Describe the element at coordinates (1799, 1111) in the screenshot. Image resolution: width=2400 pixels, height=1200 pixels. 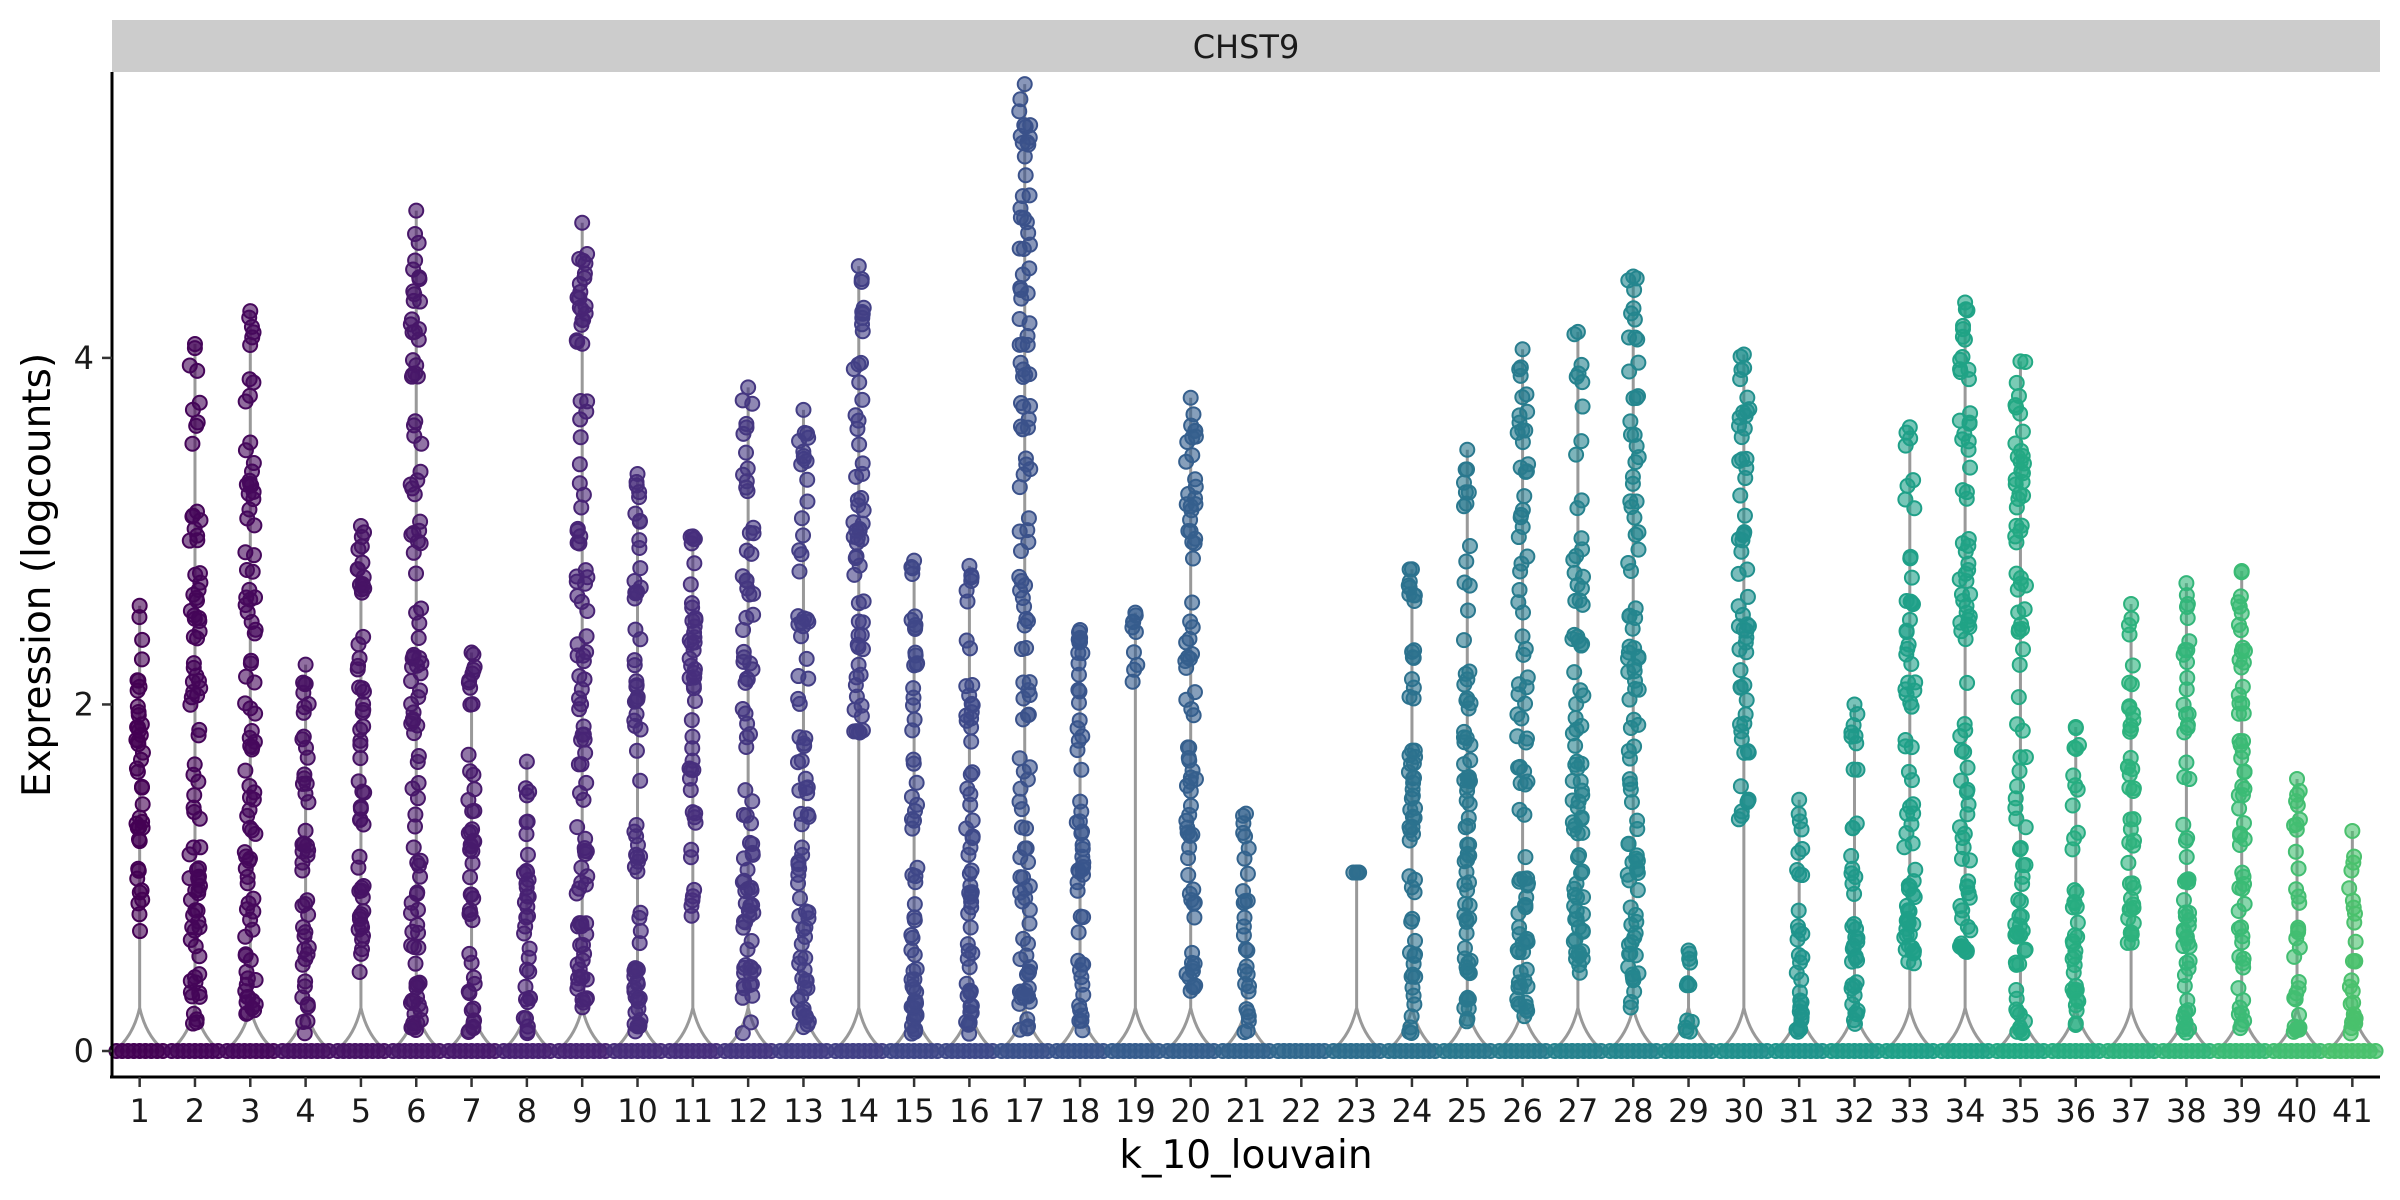
I see `x-tick-label: 31` at that location.